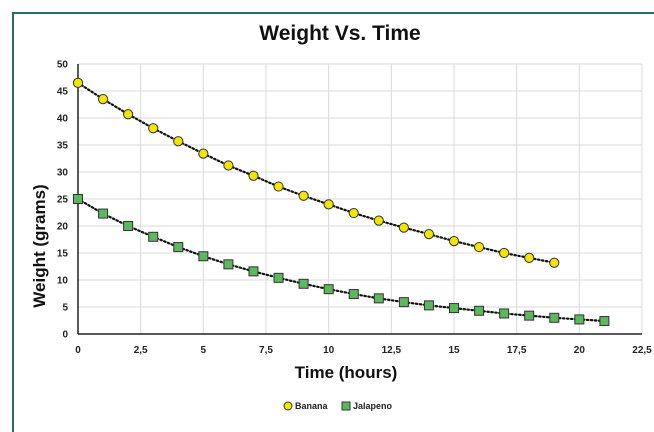 The image size is (654, 432). What do you see at coordinates (63, 146) in the screenshot?
I see `y-tick-label: 35` at bounding box center [63, 146].